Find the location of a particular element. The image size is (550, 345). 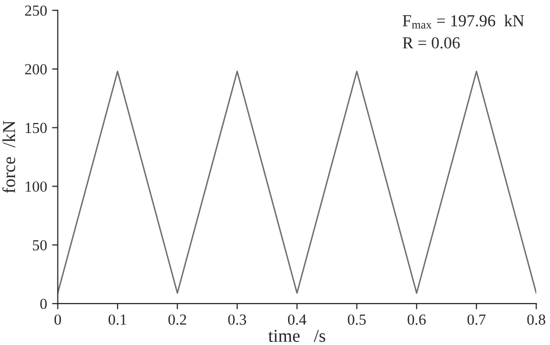

x-tick-label: 0.6 is located at coordinates (417, 319).